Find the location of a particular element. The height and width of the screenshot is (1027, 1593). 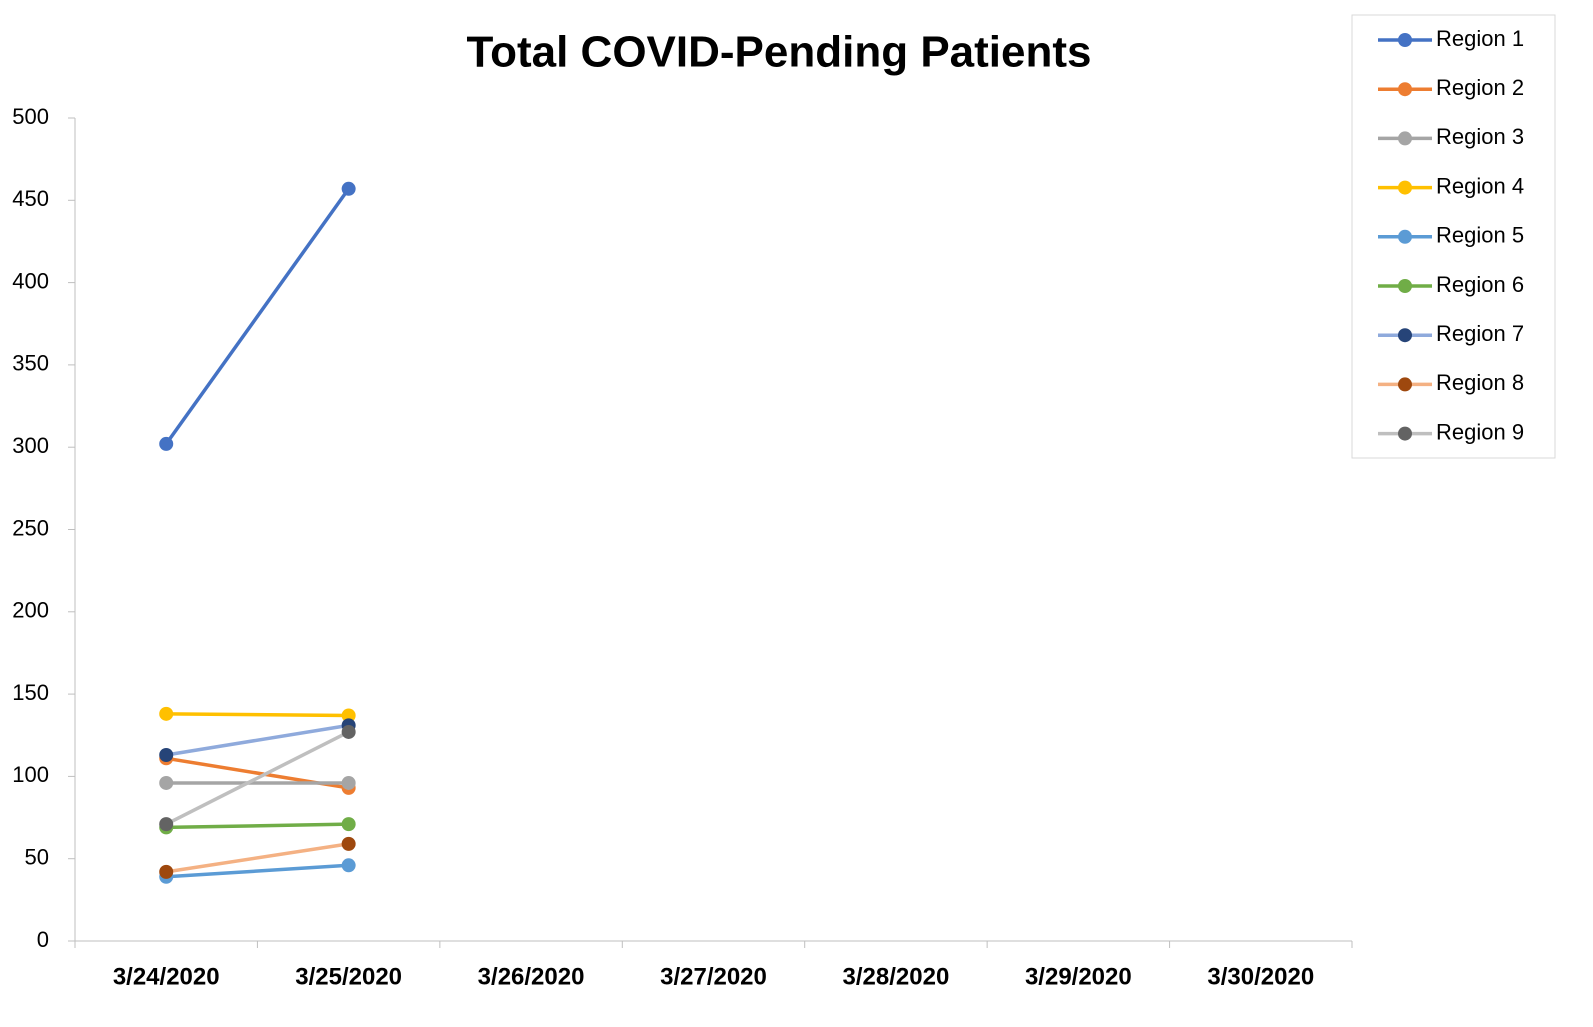

x-tick-label: 3/28/2020 is located at coordinates (896, 976).